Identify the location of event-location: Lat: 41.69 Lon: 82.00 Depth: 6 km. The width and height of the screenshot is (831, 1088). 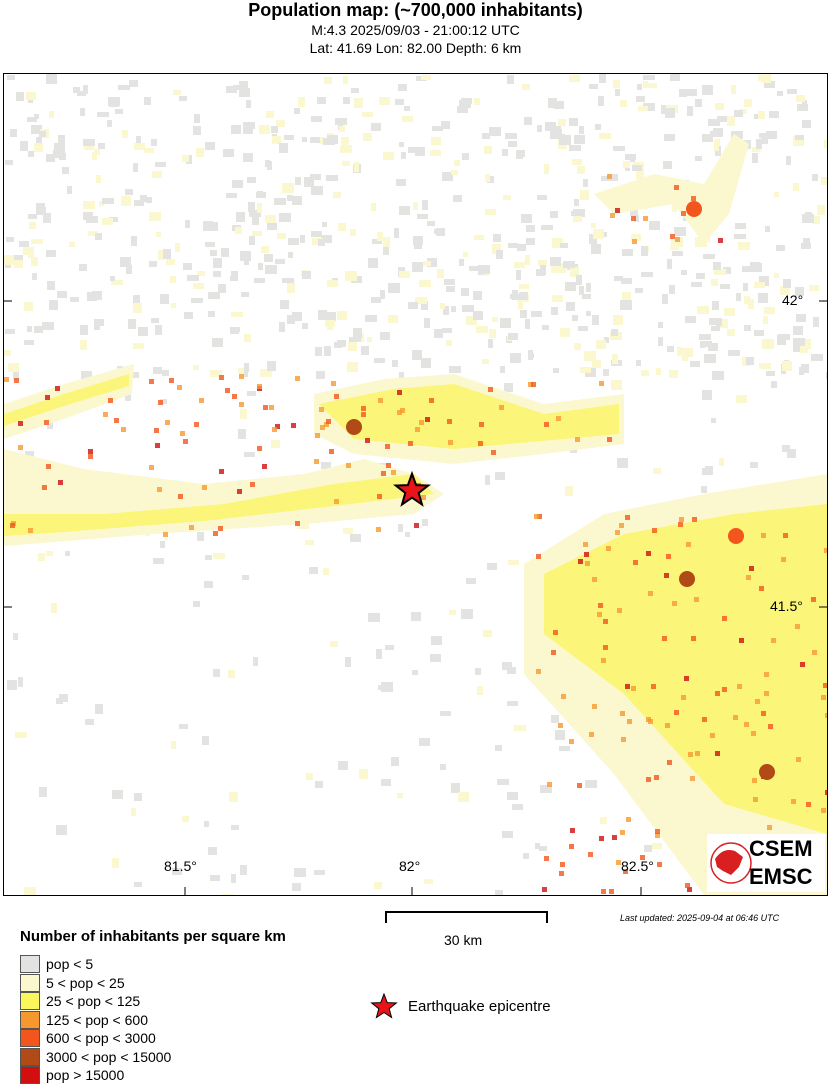
(415, 48).